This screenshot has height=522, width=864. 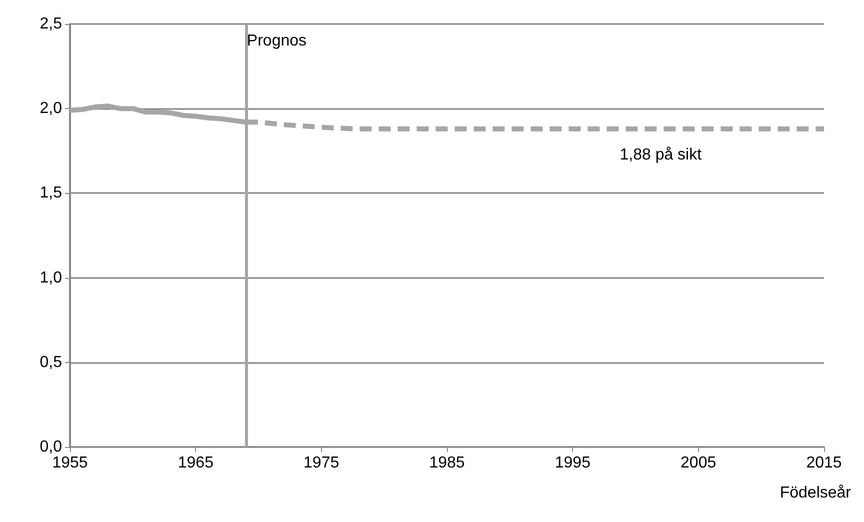 I want to click on x-tick-label: 1975, so click(x=322, y=463).